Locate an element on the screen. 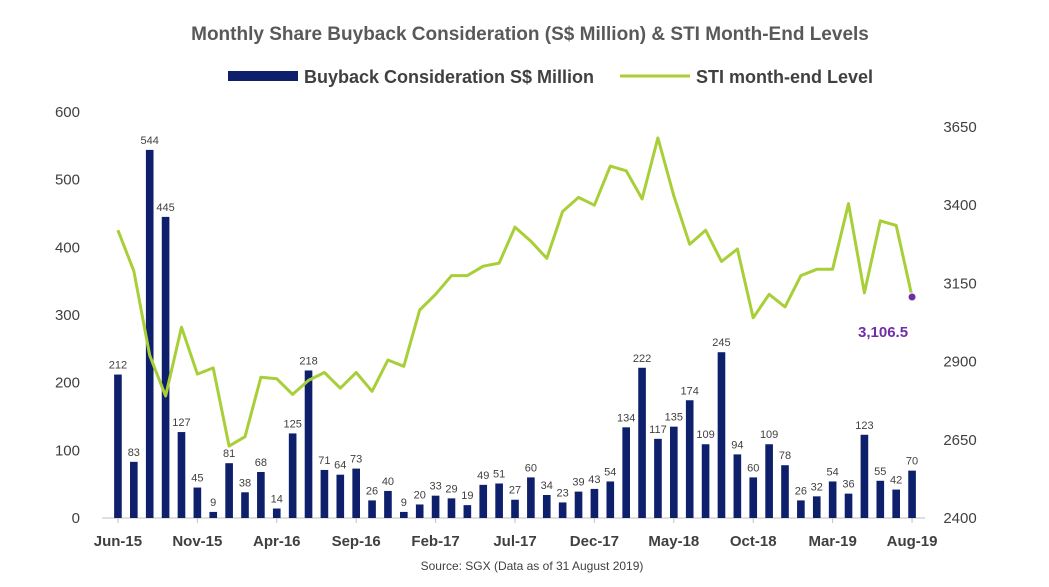 This screenshot has height=587, width=1049. bar-label-Dec-15: 9 is located at coordinates (213, 503).